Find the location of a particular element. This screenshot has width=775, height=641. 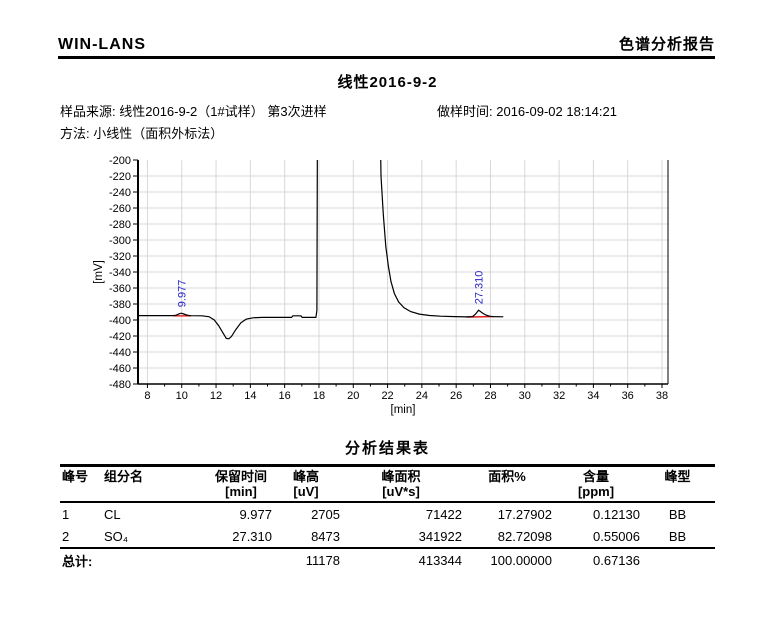

table-cell: 341922 is located at coordinates (440, 536).